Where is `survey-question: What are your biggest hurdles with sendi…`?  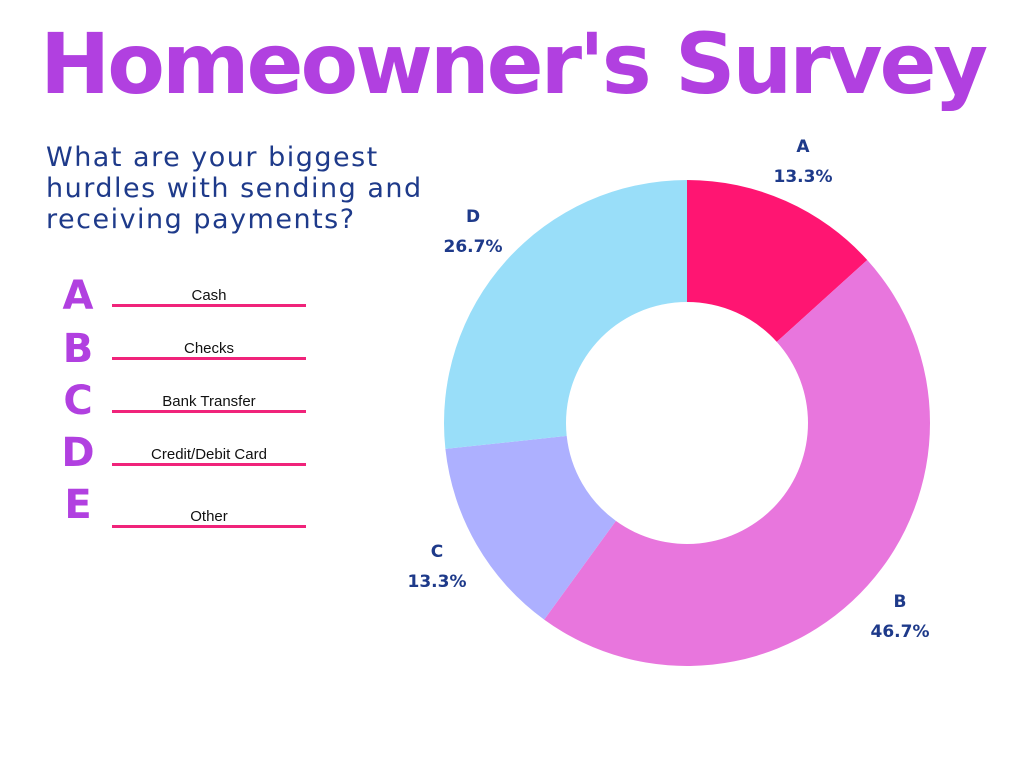
survey-question: What are your biggest hurdles with sendi… is located at coordinates (234, 188).